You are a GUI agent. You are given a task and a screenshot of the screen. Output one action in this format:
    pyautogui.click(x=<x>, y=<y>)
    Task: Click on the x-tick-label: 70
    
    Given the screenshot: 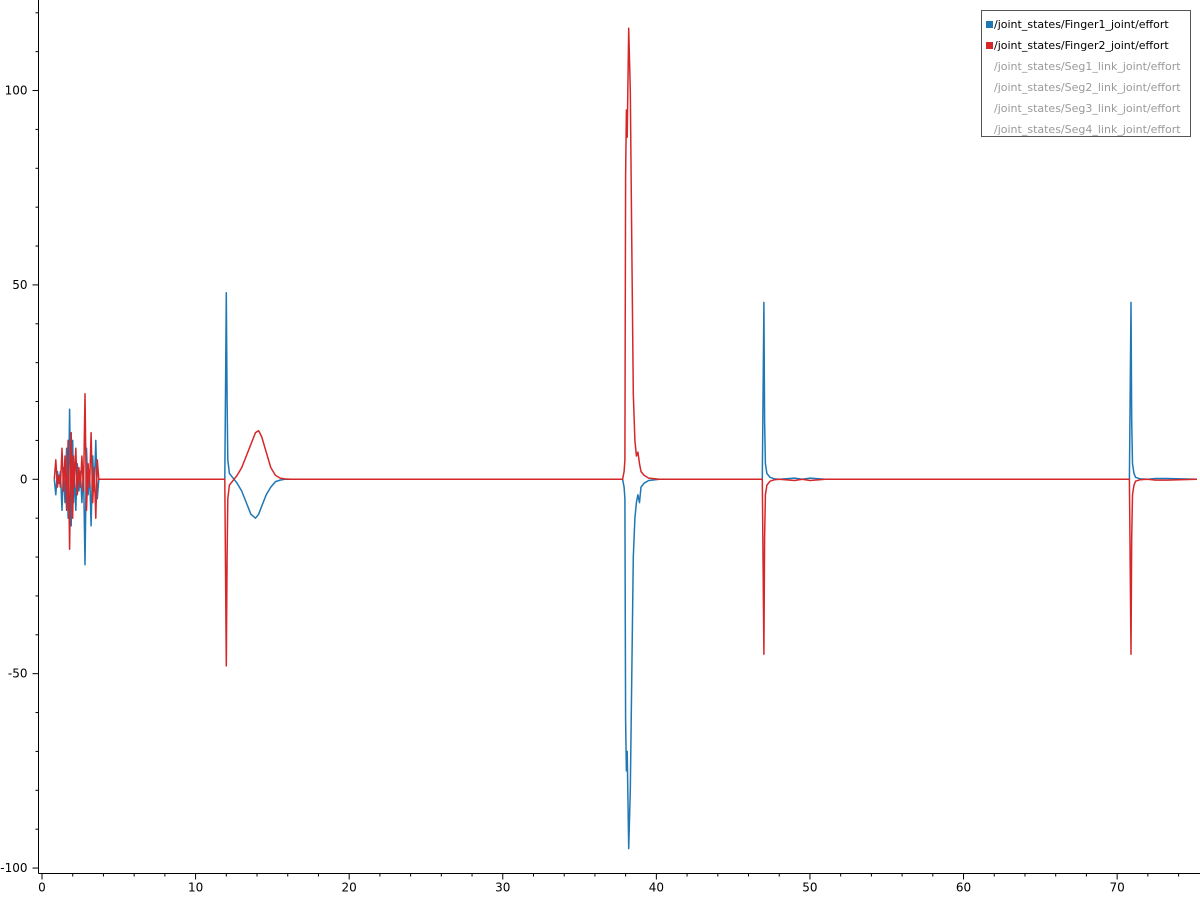 What is the action you would take?
    pyautogui.click(x=1116, y=888)
    